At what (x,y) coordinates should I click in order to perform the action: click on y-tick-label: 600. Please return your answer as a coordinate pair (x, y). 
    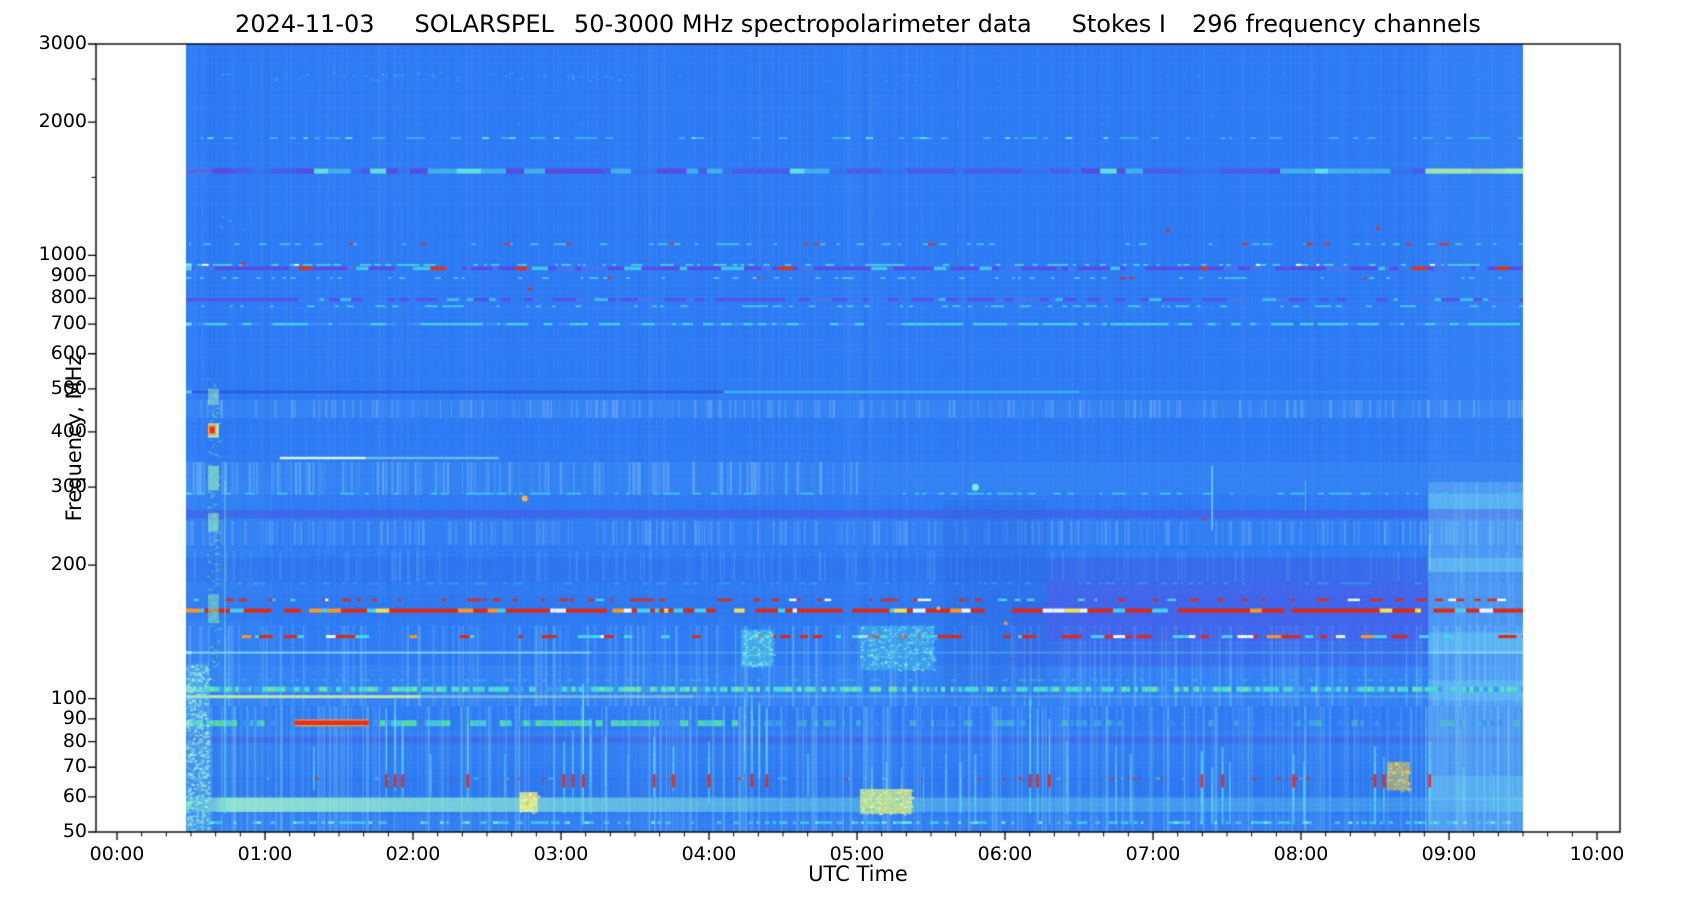
    Looking at the image, I should click on (68, 352).